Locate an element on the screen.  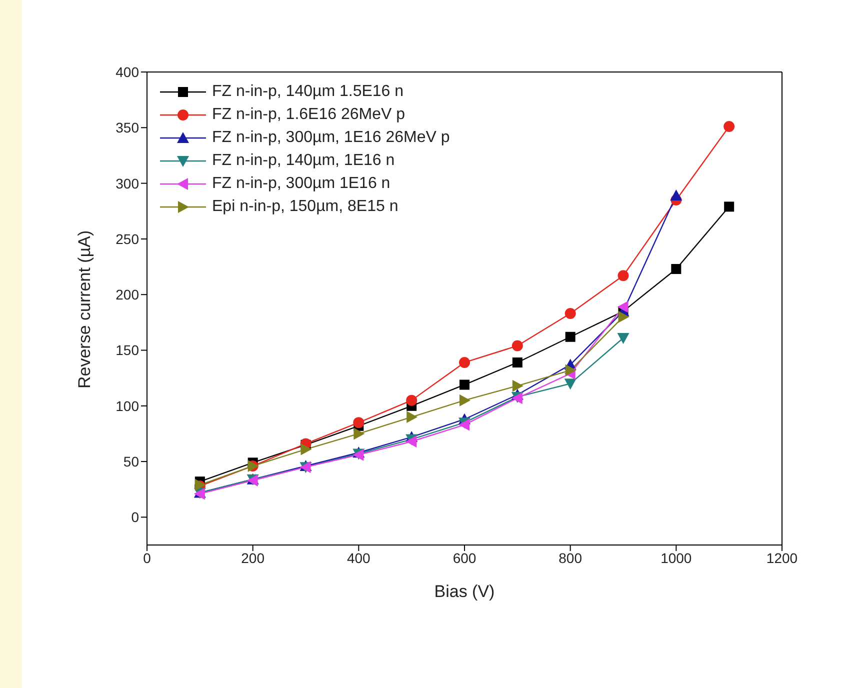
legend-label: FZ n-in-p, 300µm 1E16 n is located at coordinates (301, 183).